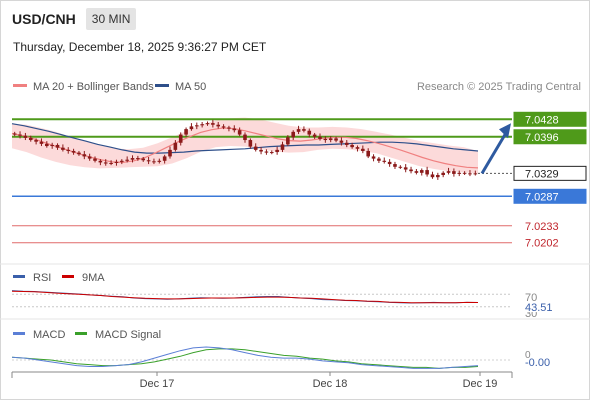 This screenshot has width=590, height=400. What do you see at coordinates (111, 19) in the screenshot?
I see `interval-badge: 30 MIN` at bounding box center [111, 19].